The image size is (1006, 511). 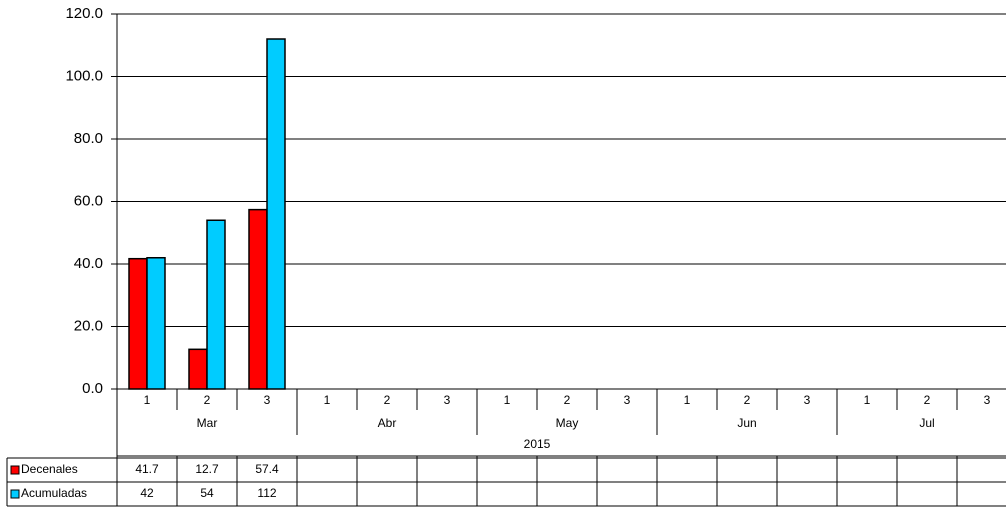 I want to click on table-value: 41.7, so click(x=147, y=469).